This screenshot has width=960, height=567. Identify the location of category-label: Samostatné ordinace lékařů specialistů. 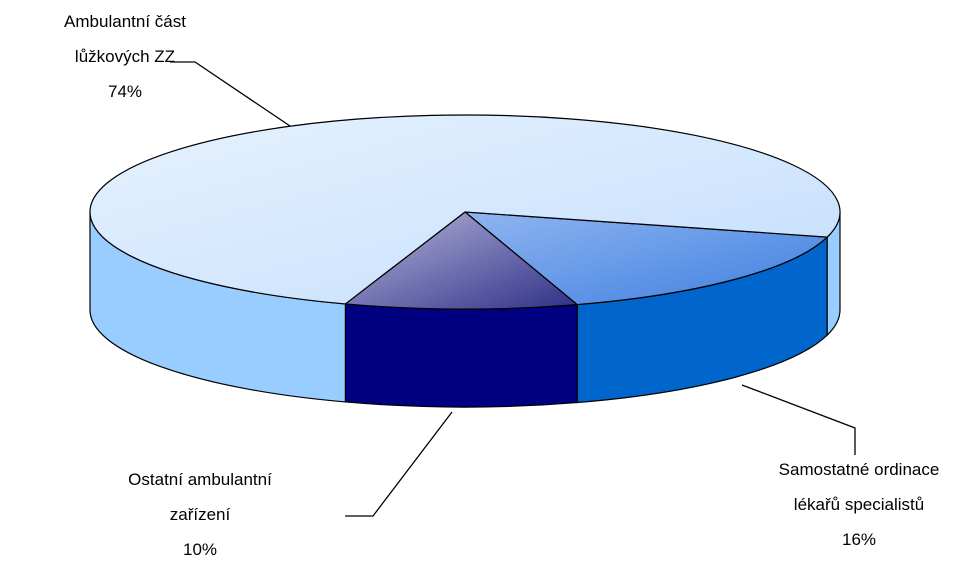
(859, 487).